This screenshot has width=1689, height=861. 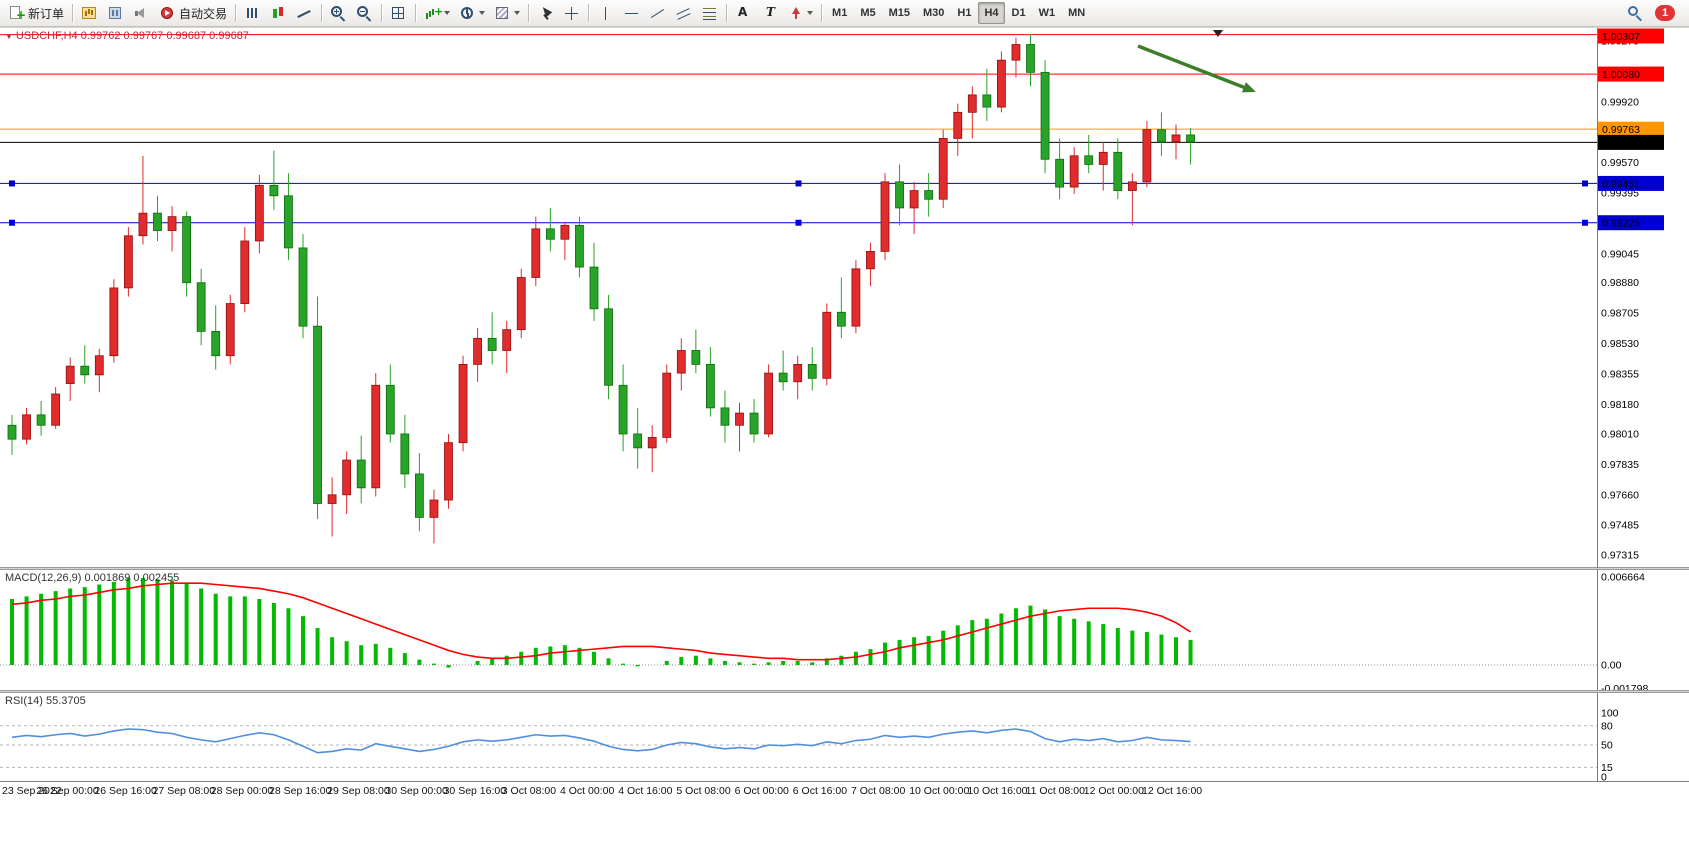 What do you see at coordinates (17, 13) in the screenshot?
I see `new-order-icon` at bounding box center [17, 13].